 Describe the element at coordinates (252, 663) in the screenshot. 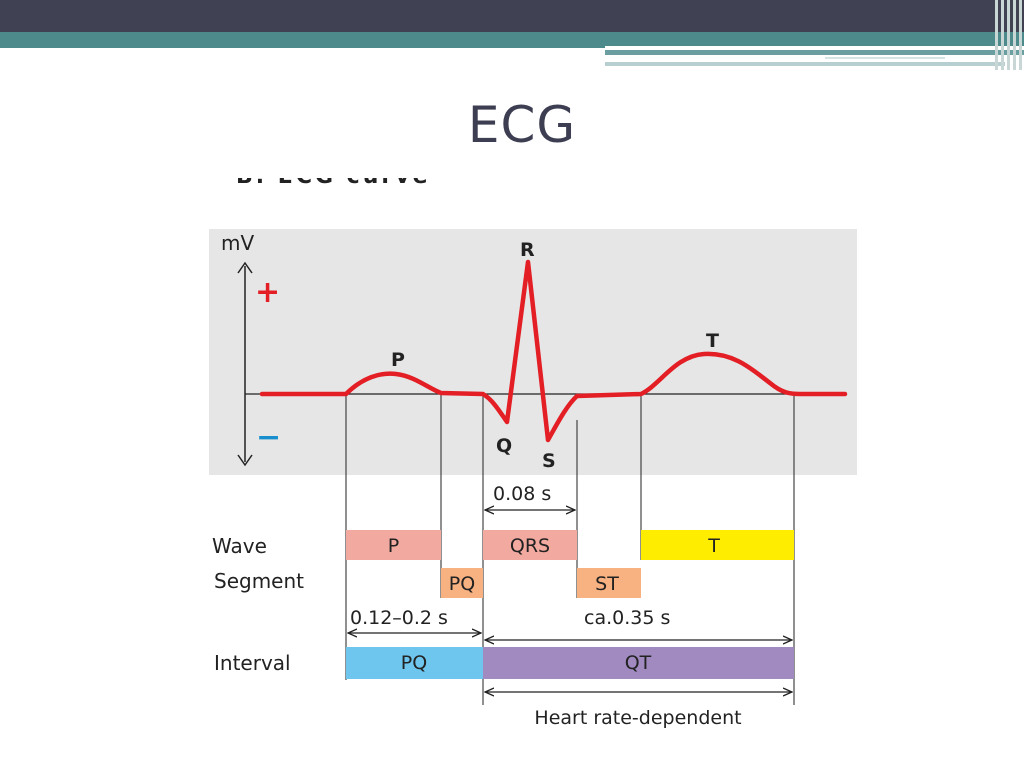

I see `row-label-interval: Interval` at that location.